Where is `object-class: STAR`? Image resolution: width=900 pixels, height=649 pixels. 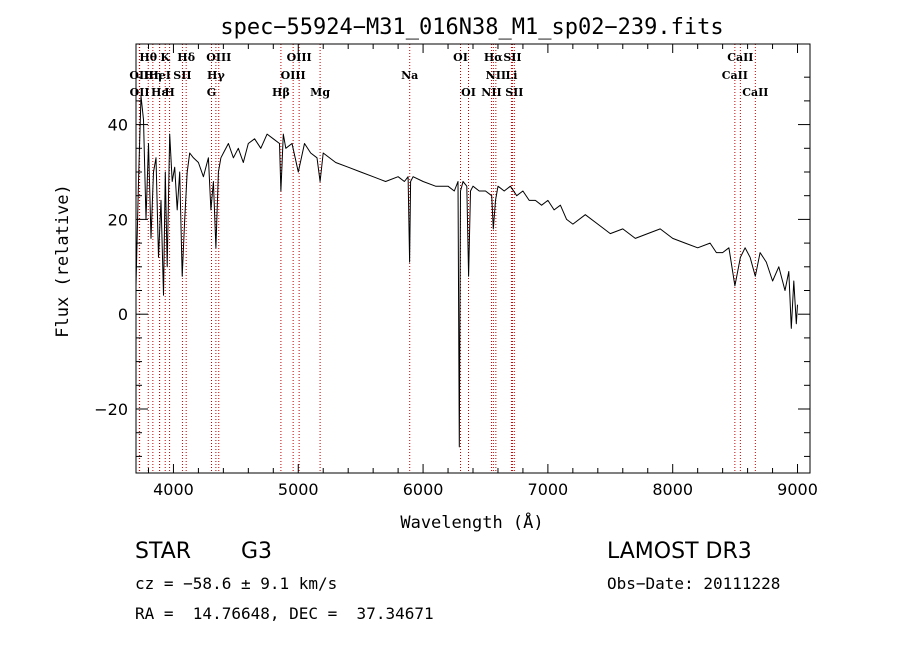
object-class: STAR is located at coordinates (163, 551).